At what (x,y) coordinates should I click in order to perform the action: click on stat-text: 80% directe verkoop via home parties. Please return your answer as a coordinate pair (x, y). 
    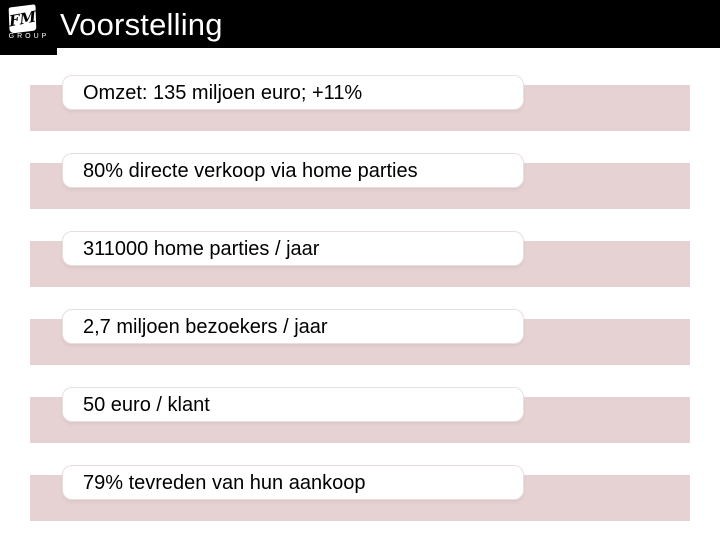
    Looking at the image, I should click on (250, 171).